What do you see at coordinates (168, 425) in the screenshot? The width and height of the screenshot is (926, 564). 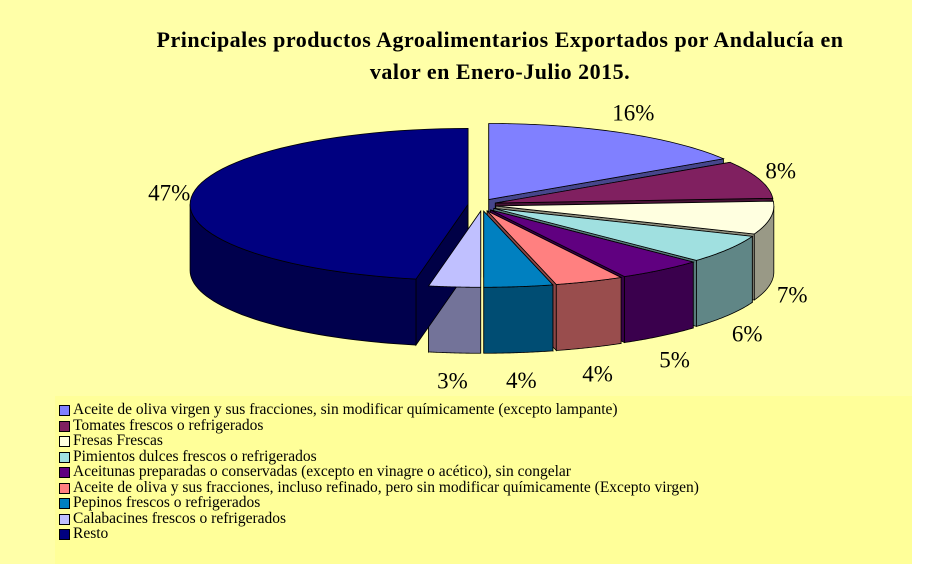 I see `legend-label: Tomates frescos o refrigerados` at bounding box center [168, 425].